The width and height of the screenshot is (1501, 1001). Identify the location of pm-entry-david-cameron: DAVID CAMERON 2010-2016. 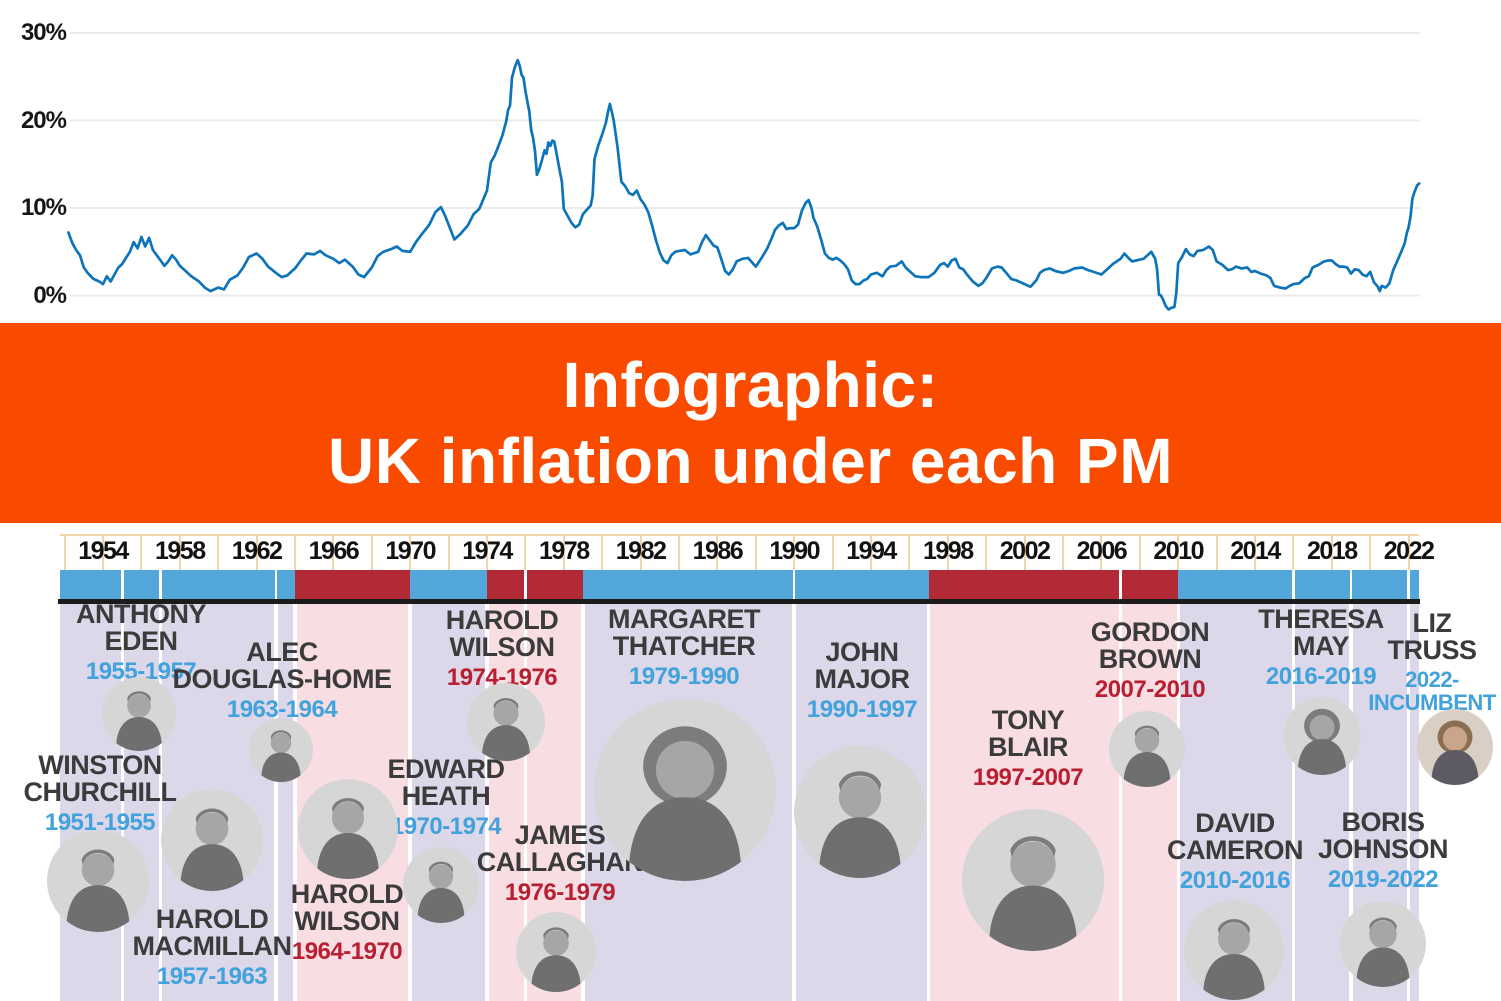
(1235, 852).